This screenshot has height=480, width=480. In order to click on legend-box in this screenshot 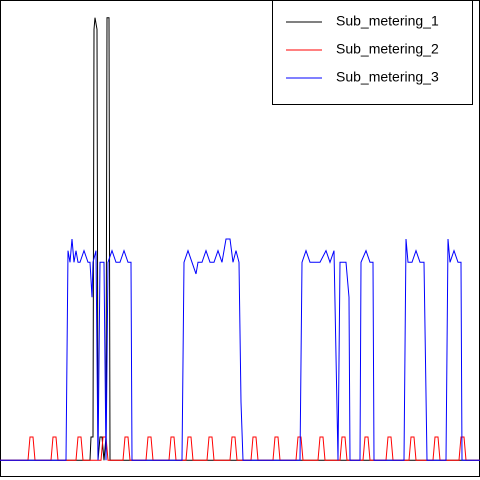, I will do `click(372, 52)`.